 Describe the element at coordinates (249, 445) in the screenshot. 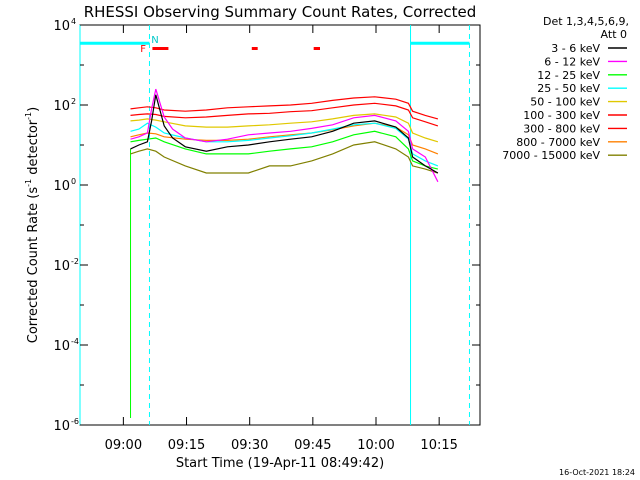

I see `x-tick-label-2: 09:30` at that location.